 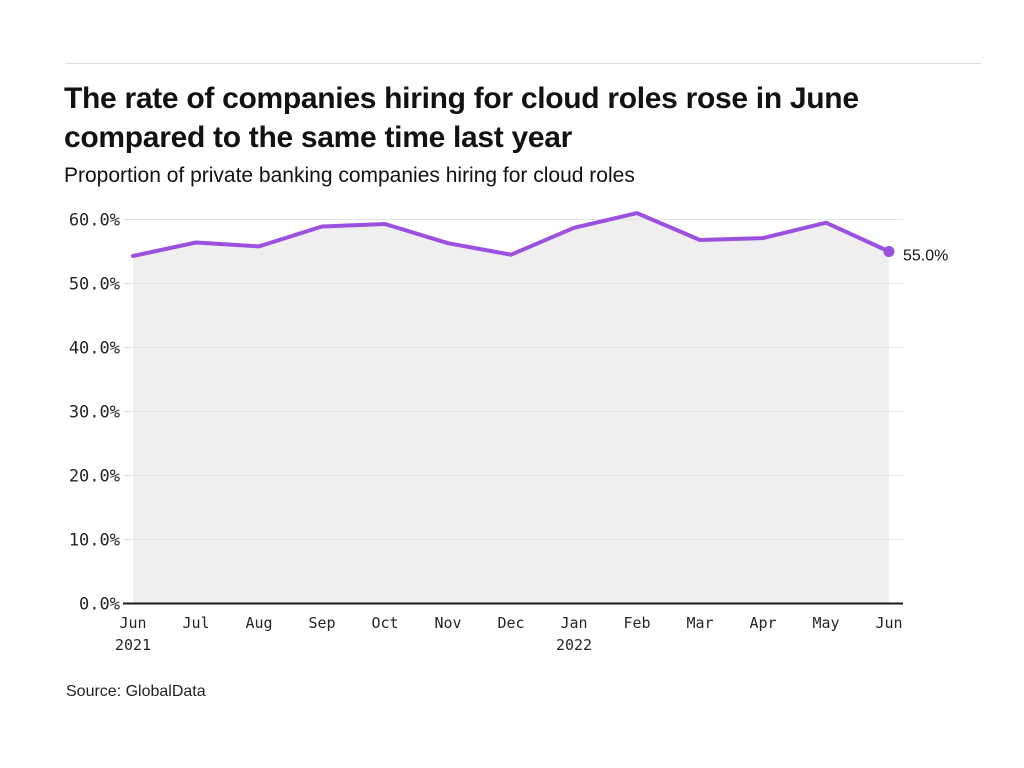 I want to click on source-note: Source: GlobalData, so click(x=136, y=691).